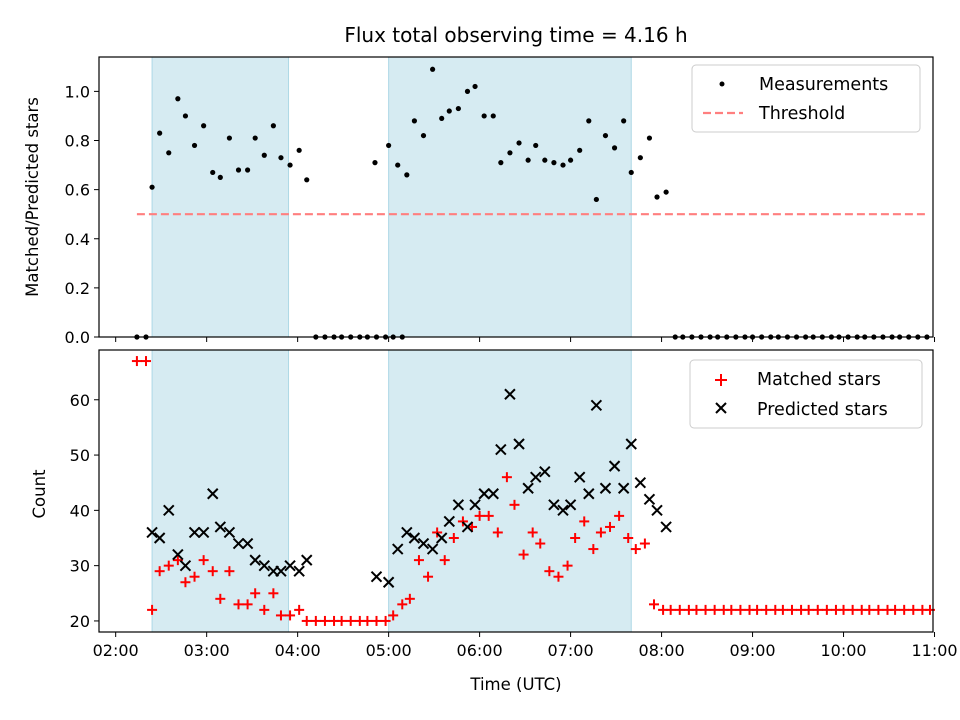 Image resolution: width=960 pixels, height=720 pixels. Describe the element at coordinates (722, 84) in the screenshot. I see `legend-measurements-marker` at that location.